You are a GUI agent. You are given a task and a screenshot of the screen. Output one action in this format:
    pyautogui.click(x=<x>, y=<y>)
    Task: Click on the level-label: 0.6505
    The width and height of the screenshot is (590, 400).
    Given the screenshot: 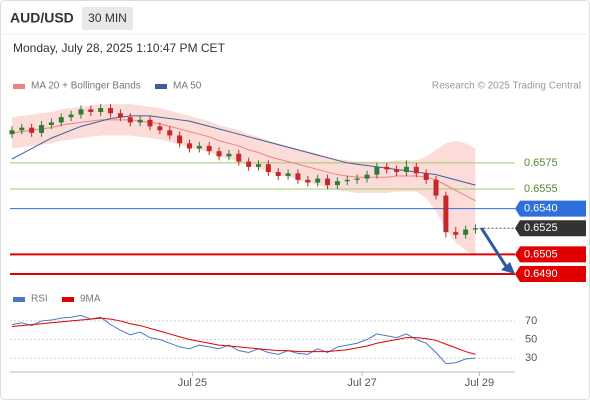 What is the action you would take?
    pyautogui.click(x=541, y=254)
    